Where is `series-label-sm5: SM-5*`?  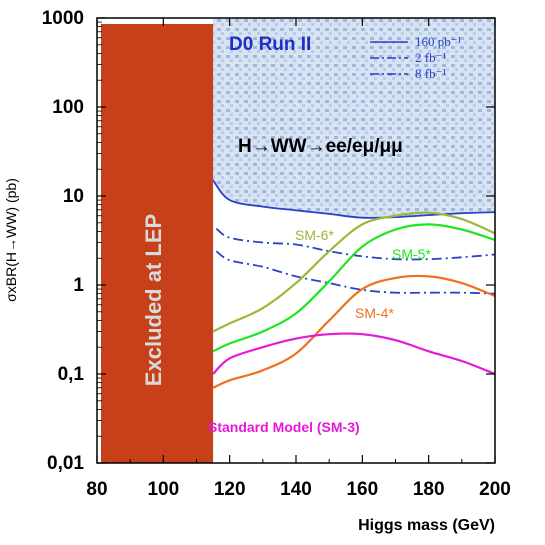 series-label-sm5: SM-5* is located at coordinates (411, 254).